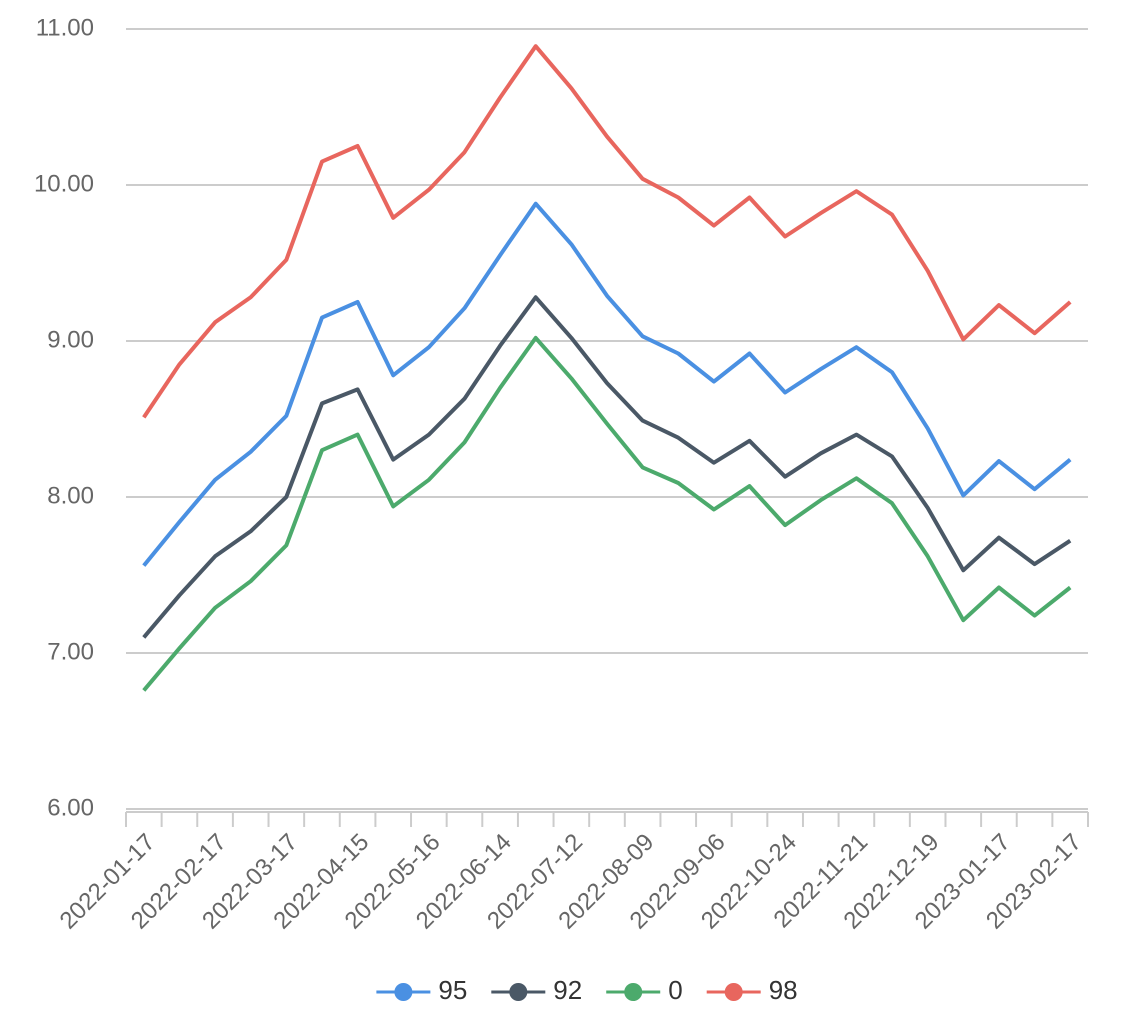  I want to click on y-tick-label: 7.00, so click(70, 651).